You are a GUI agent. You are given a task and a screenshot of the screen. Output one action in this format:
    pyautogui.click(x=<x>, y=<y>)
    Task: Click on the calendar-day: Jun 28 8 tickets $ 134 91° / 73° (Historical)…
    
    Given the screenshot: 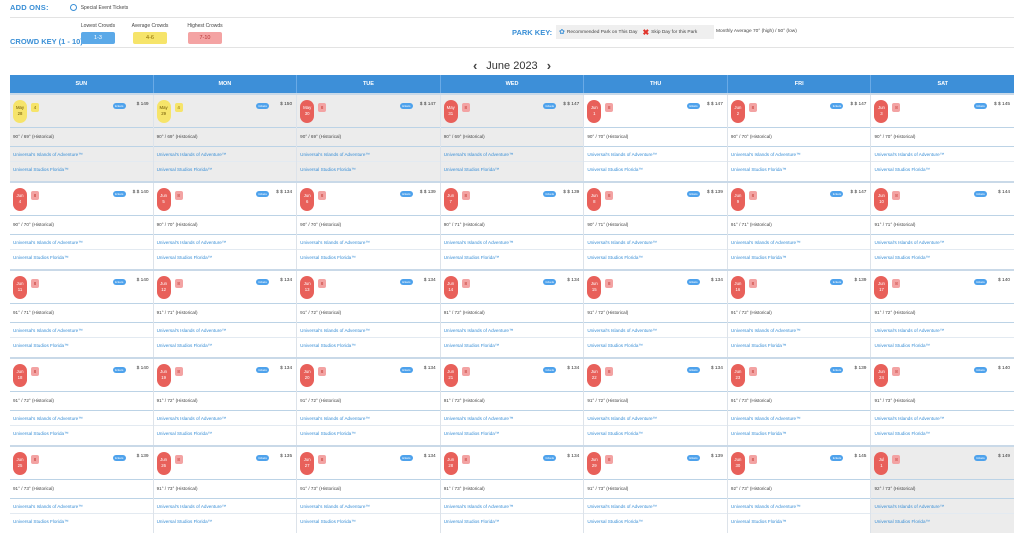 What is the action you would take?
    pyautogui.click(x=512, y=490)
    